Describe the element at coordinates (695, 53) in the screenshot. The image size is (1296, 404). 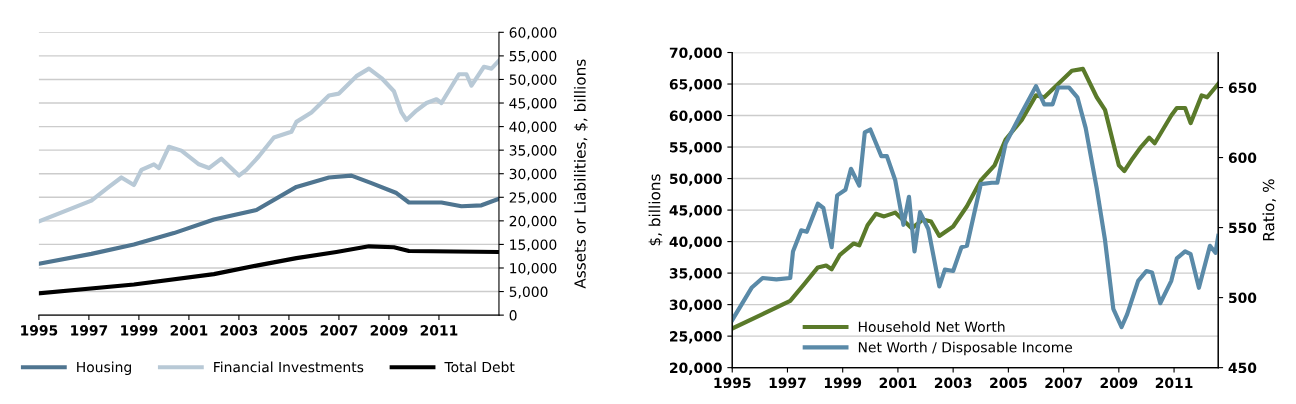
I see `y-tick-label: 70,000` at that location.